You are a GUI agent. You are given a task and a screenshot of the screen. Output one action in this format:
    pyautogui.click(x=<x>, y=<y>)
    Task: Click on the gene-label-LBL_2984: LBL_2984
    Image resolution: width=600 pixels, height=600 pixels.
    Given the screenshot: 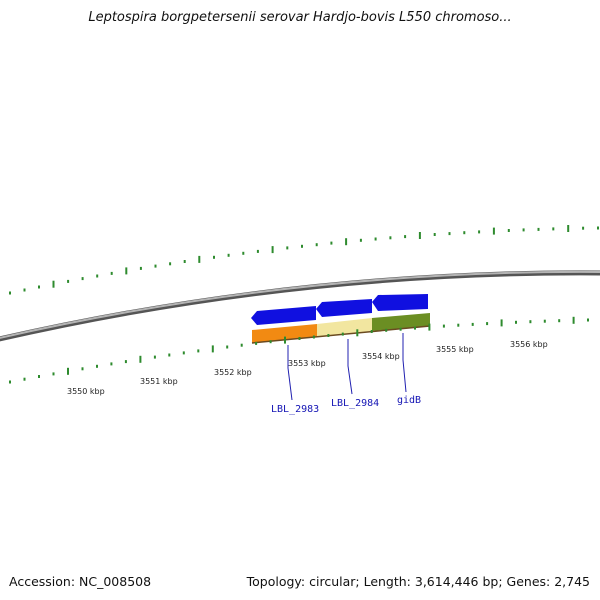 What is the action you would take?
    pyautogui.click(x=355, y=403)
    